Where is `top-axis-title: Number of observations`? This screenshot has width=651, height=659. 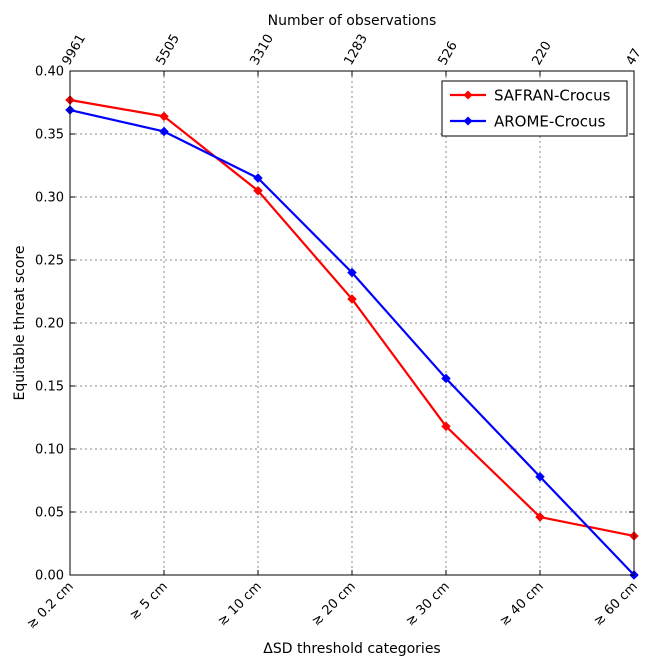
top-axis-title: Number of observations is located at coordinates (352, 21).